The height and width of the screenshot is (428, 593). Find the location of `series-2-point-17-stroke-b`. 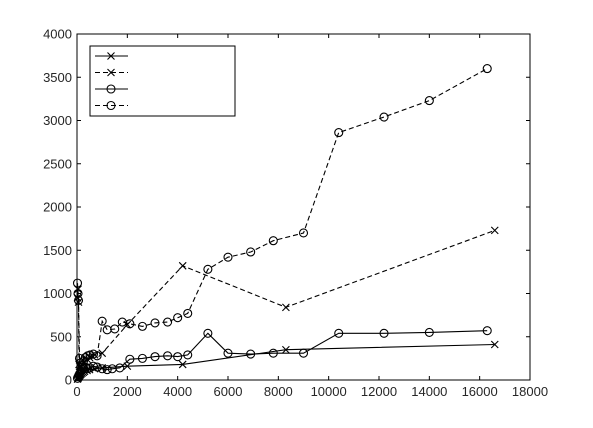

series-2-point-17-stroke-b is located at coordinates (285, 307).